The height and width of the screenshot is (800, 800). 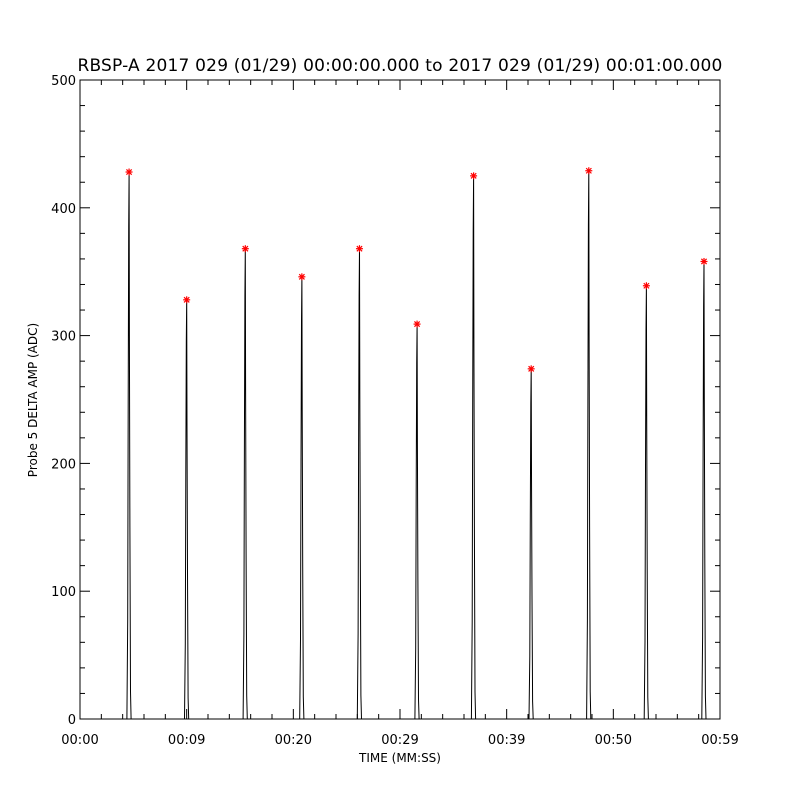 What do you see at coordinates (79, 740) in the screenshot?
I see `x-tick-label: 00:00` at bounding box center [79, 740].